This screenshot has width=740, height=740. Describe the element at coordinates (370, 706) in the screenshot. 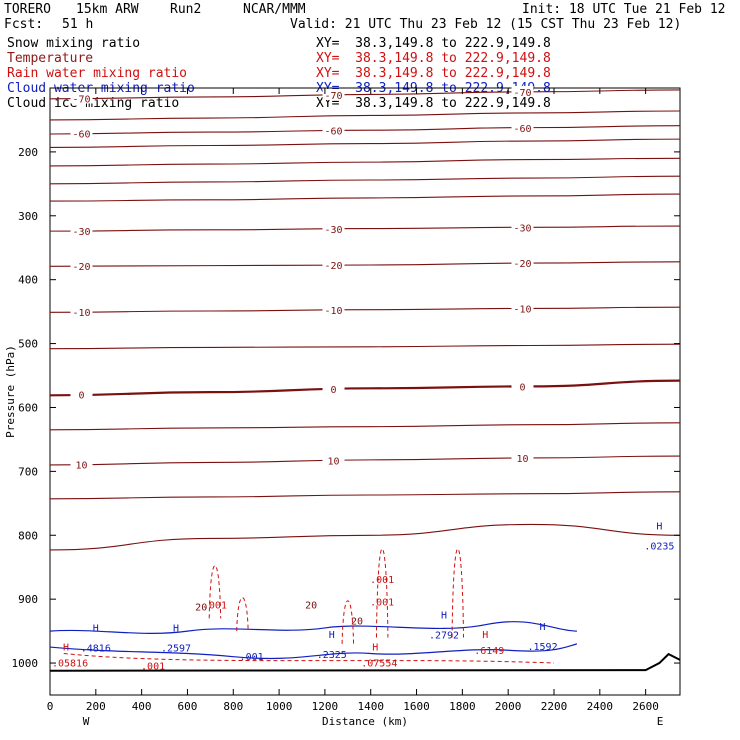

I see `x-tick-label: 1400` at that location.